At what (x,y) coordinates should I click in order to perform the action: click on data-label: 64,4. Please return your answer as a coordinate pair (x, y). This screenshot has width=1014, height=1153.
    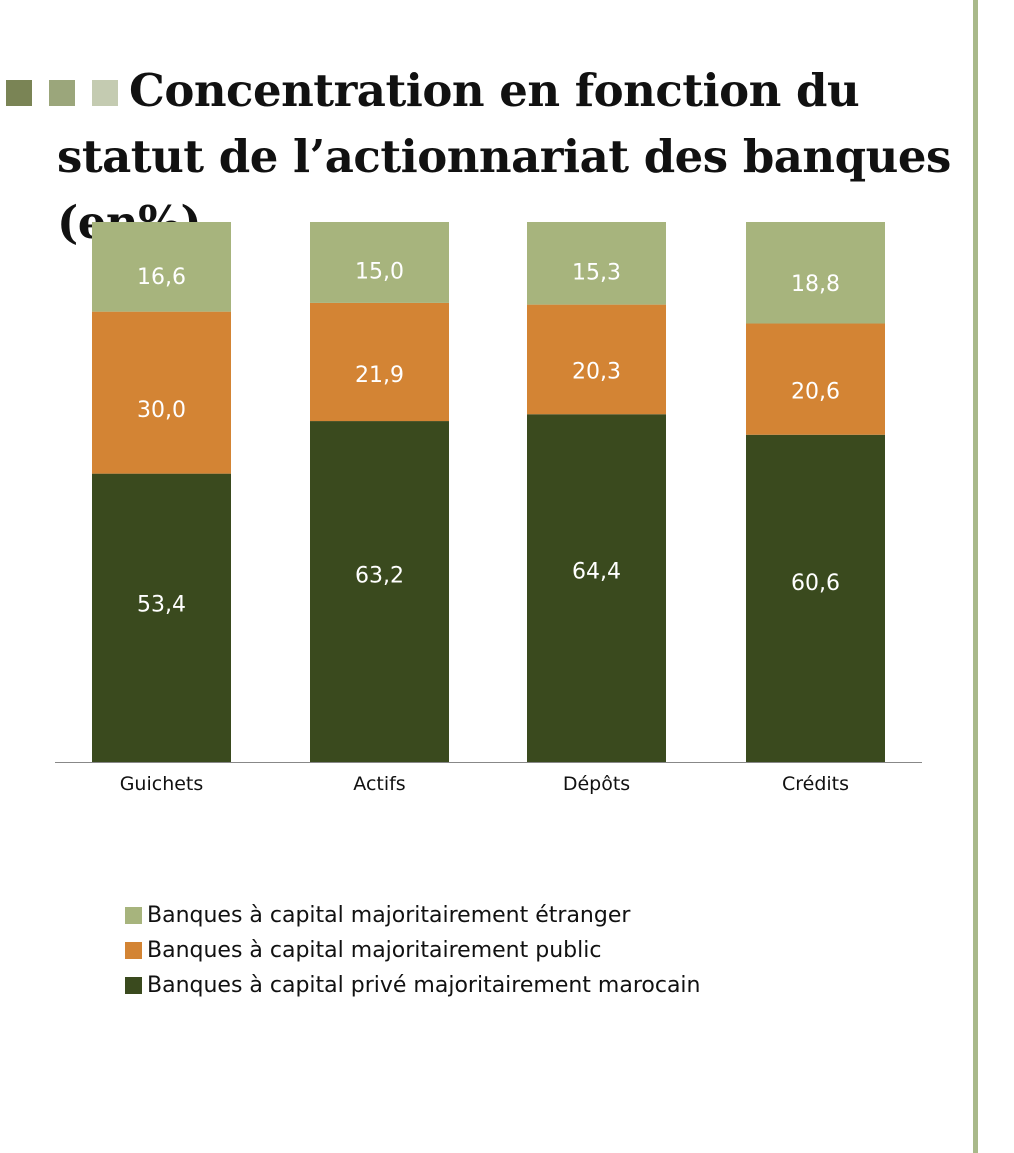
    Looking at the image, I should click on (596, 572).